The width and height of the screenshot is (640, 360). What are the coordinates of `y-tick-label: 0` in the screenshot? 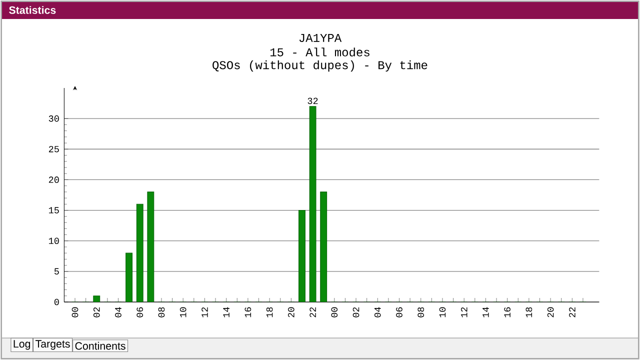 It's located at (56, 302).